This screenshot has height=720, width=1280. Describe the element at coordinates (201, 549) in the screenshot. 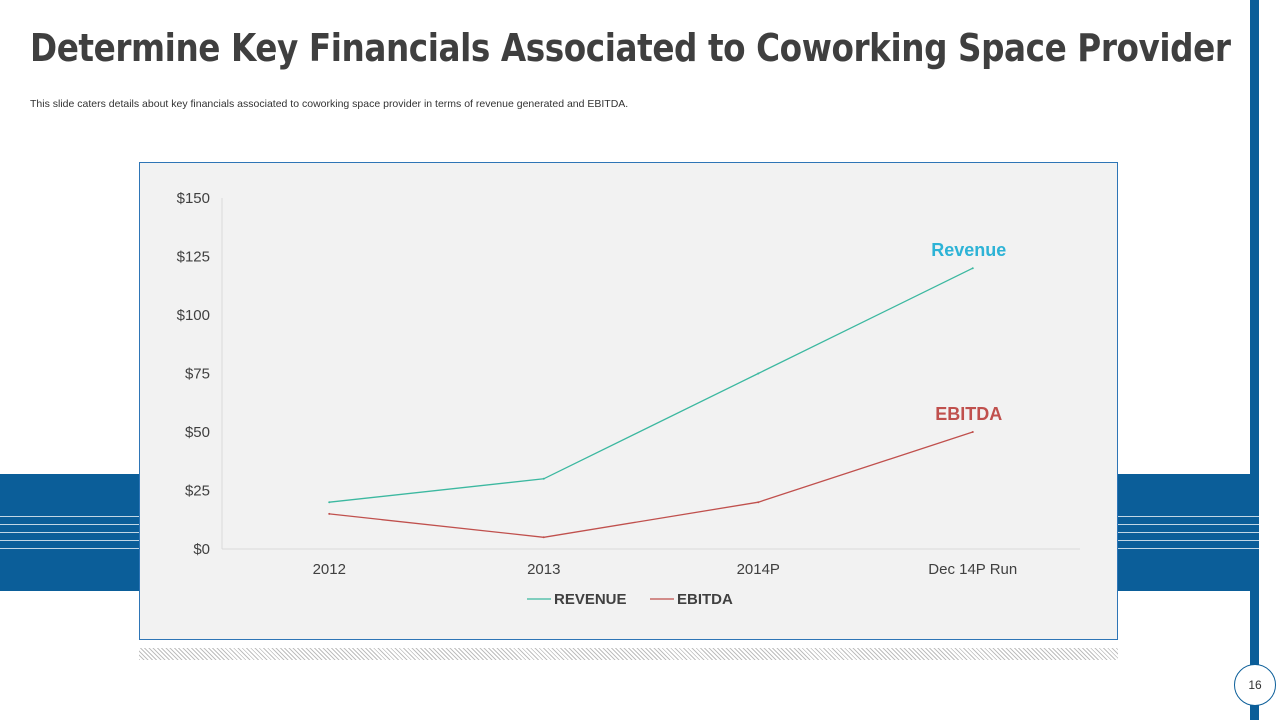

I see `y-tick-label: $0` at that location.